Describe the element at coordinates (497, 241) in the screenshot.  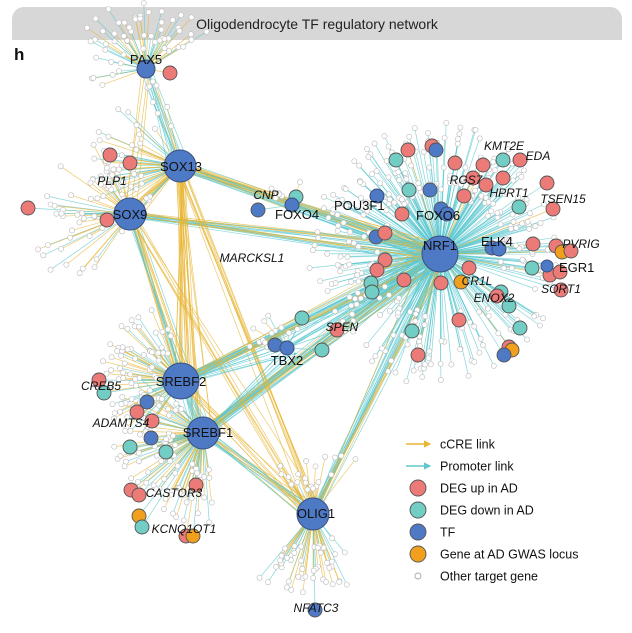
I see `tf-label-elk4: ELK4` at that location.